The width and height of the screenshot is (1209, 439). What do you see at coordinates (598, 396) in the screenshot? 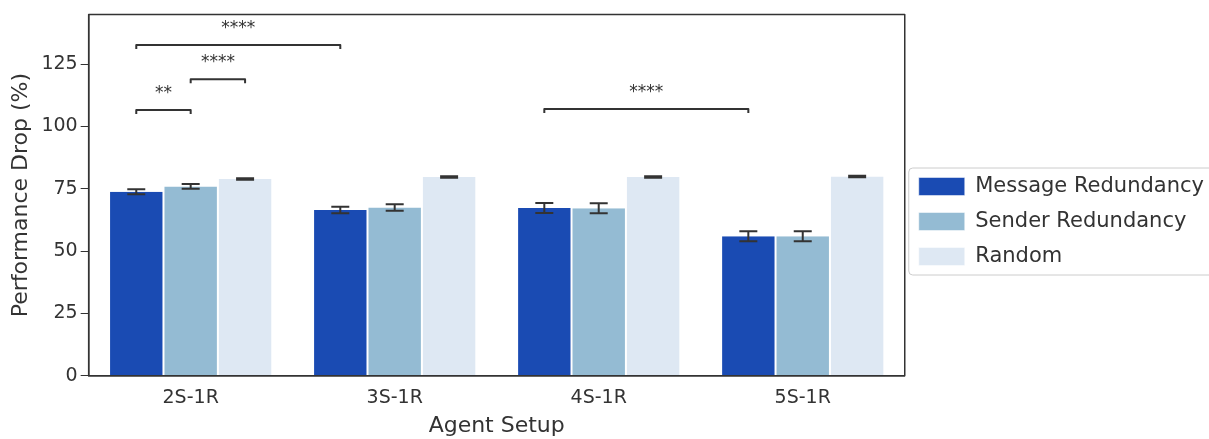
I see `x-tick-label: 4S-1R` at bounding box center [598, 396].